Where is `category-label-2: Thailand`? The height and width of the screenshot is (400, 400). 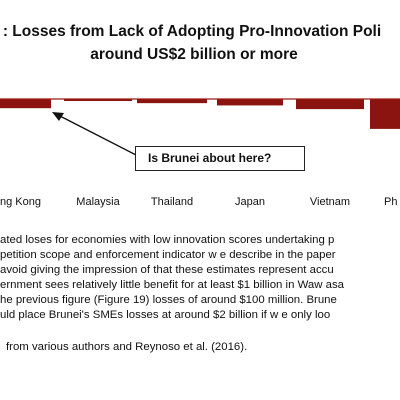 category-label-2: Thailand is located at coordinates (172, 202).